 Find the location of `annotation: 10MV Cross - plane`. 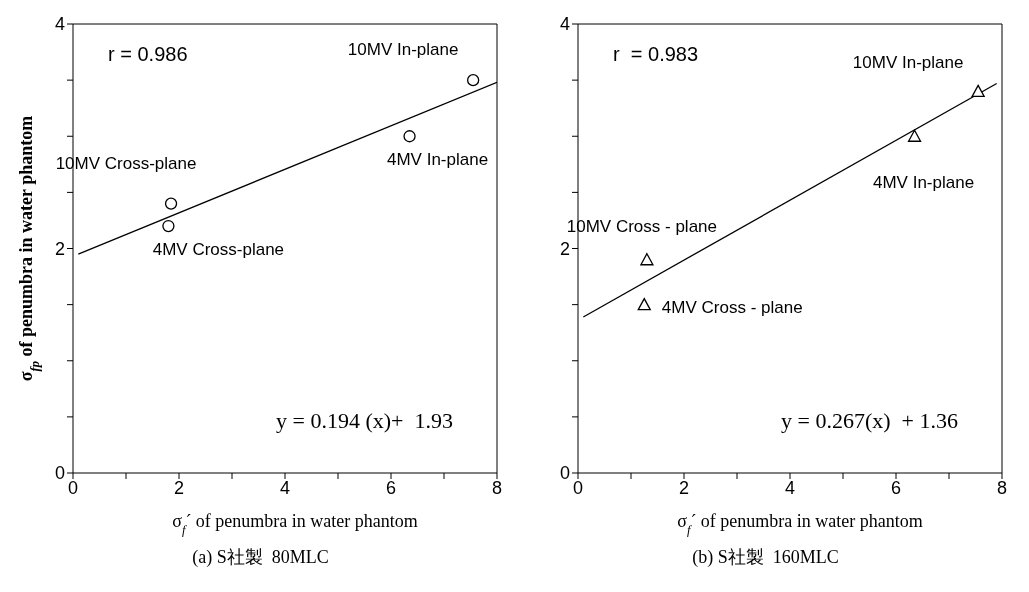

annotation: 10MV Cross - plane is located at coordinates (642, 226).